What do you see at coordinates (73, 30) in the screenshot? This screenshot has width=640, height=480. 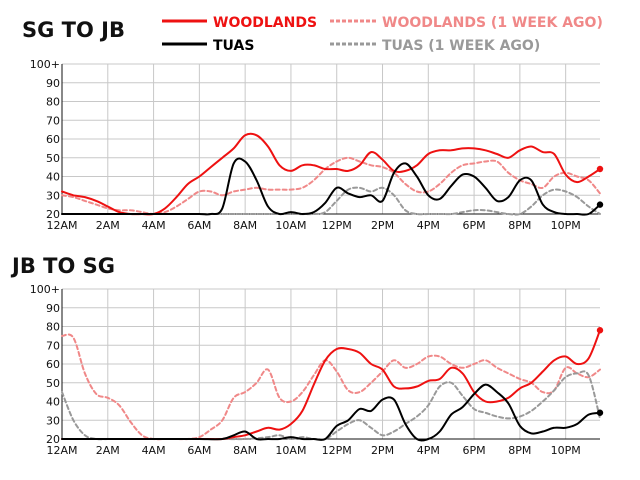 I see `chart-title-sg-to-jb: SG TO JB` at bounding box center [73, 30].